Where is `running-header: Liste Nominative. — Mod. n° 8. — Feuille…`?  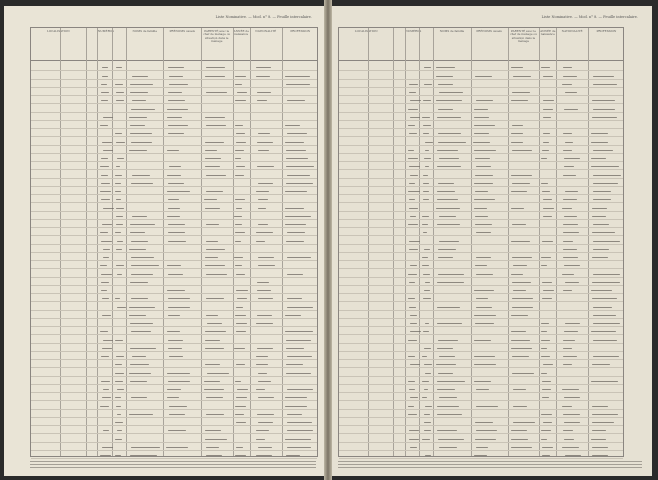
running-header: Liste Nominative. — Mod. n° 8. — Feuille… is located at coordinates (263, 17).